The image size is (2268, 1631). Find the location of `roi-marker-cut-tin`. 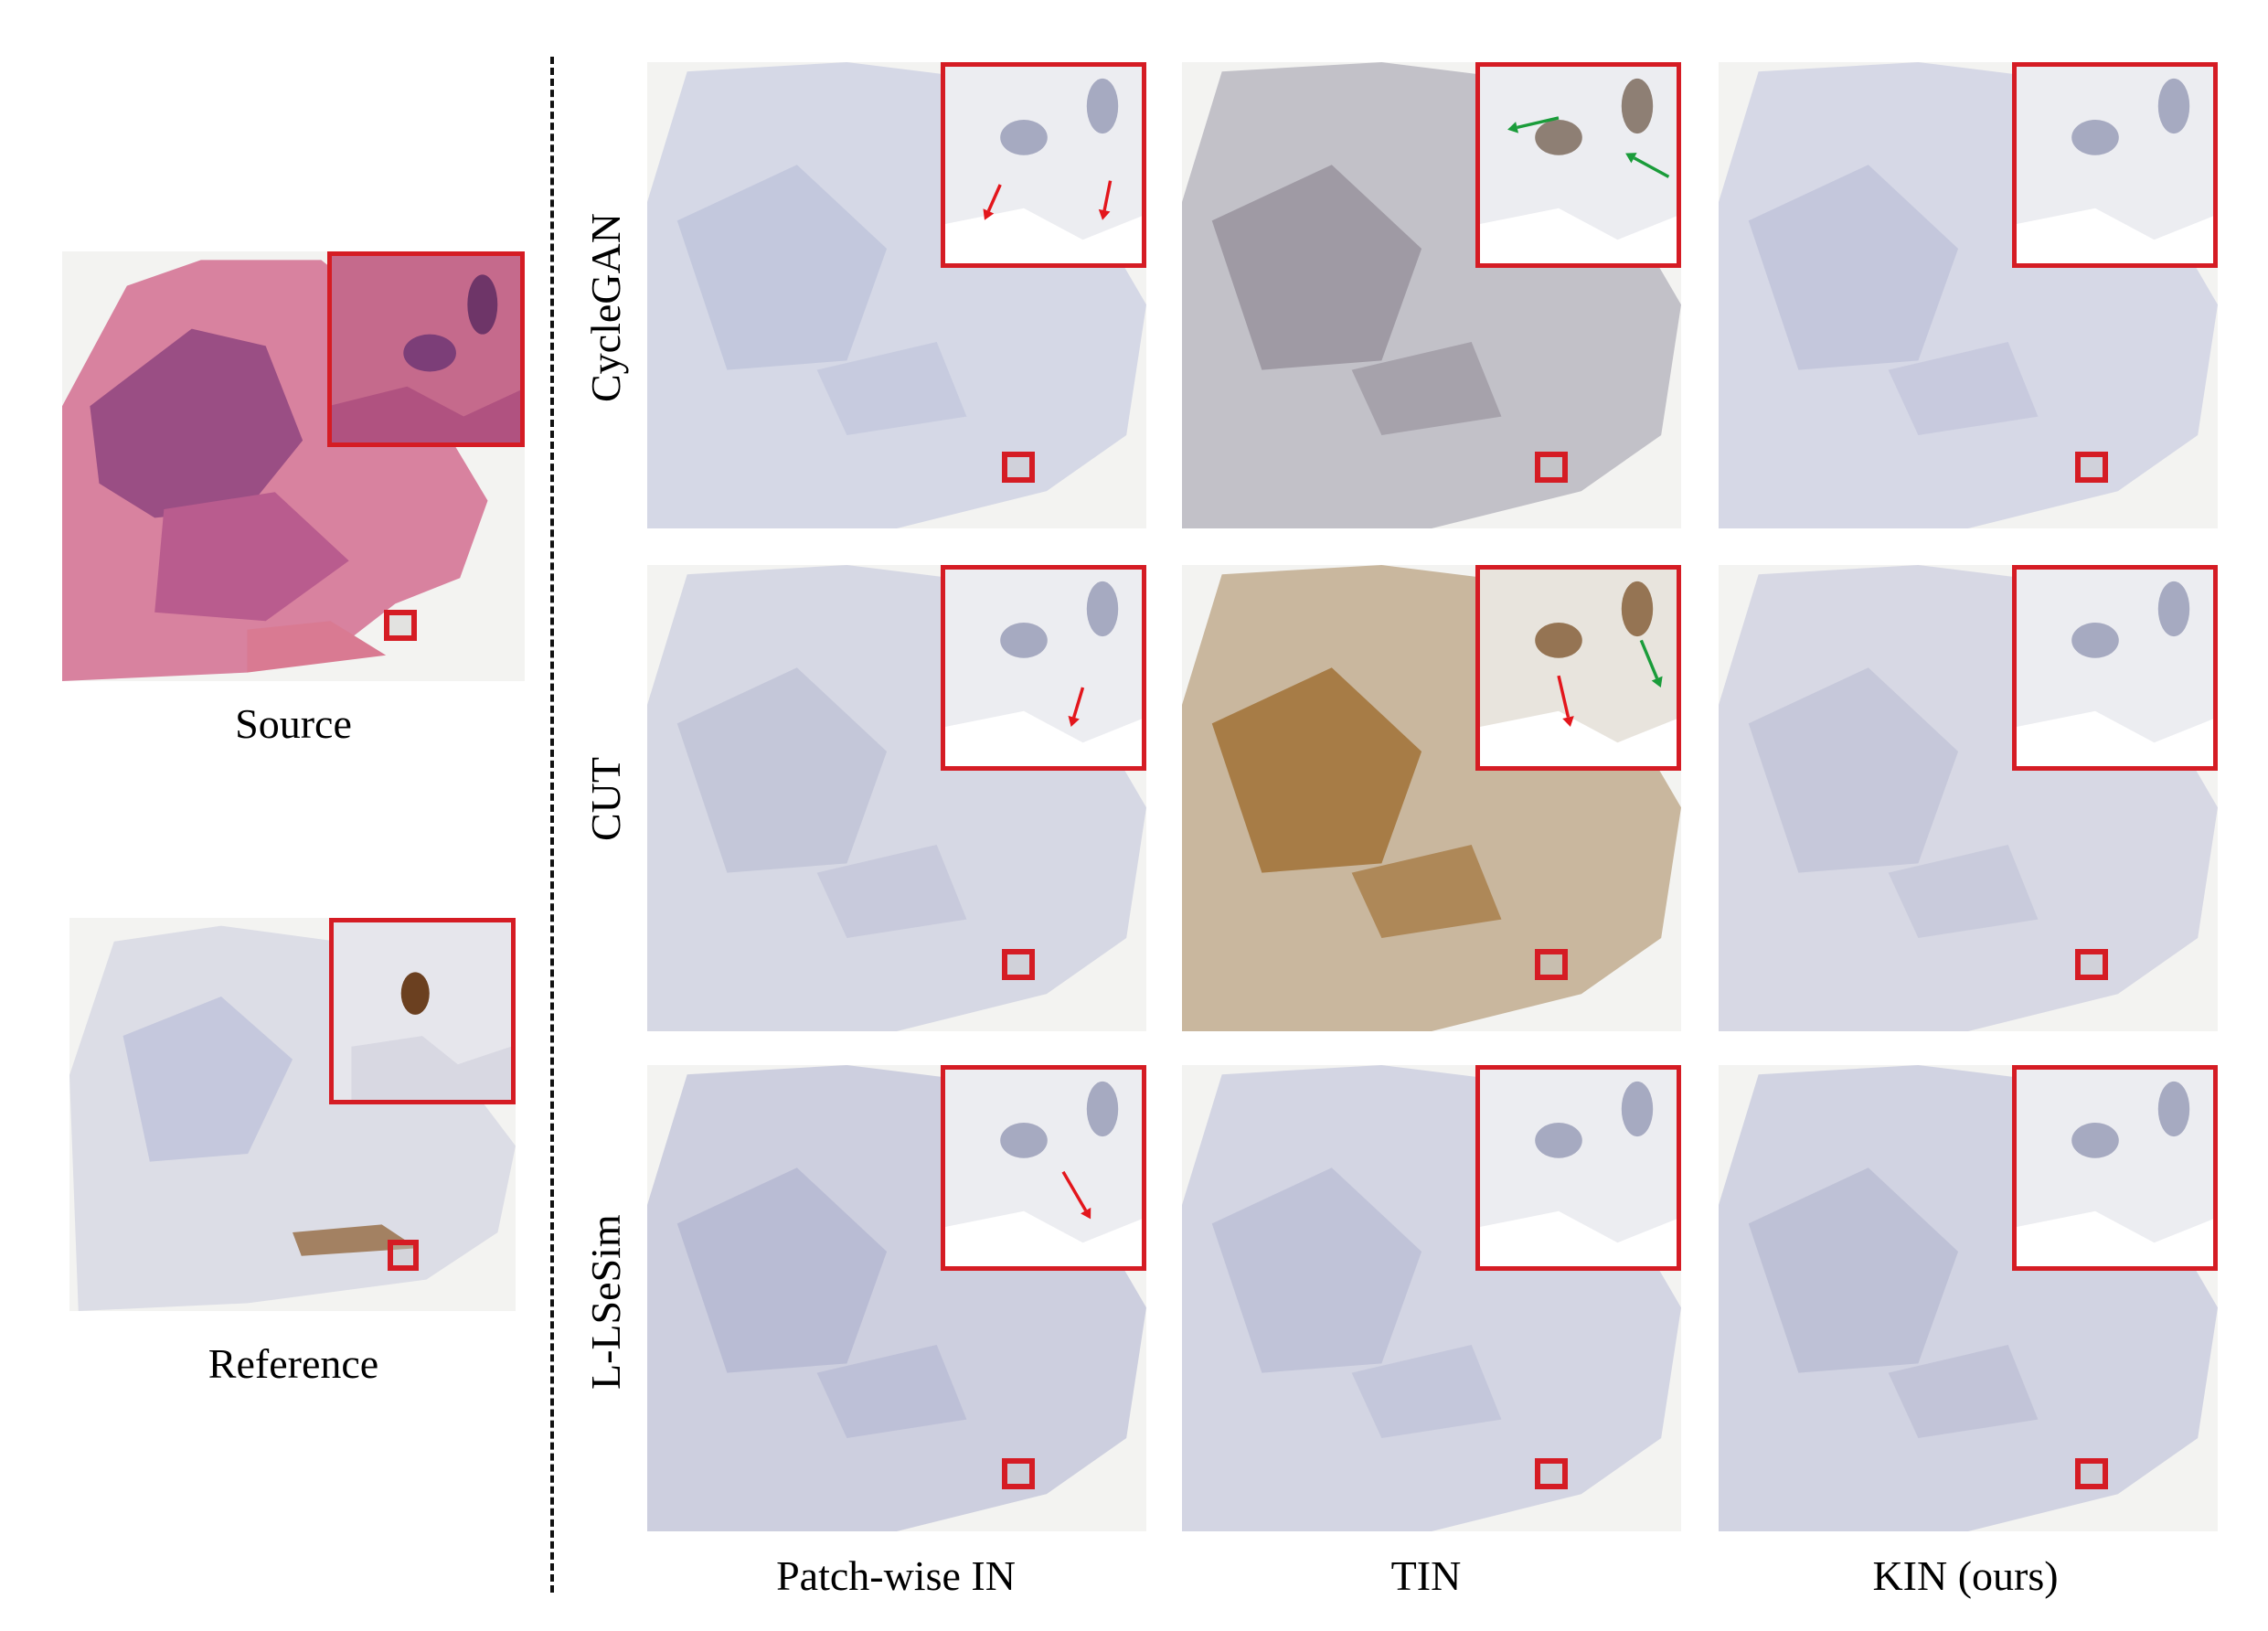

roi-marker-cut-tin is located at coordinates (1551, 964).